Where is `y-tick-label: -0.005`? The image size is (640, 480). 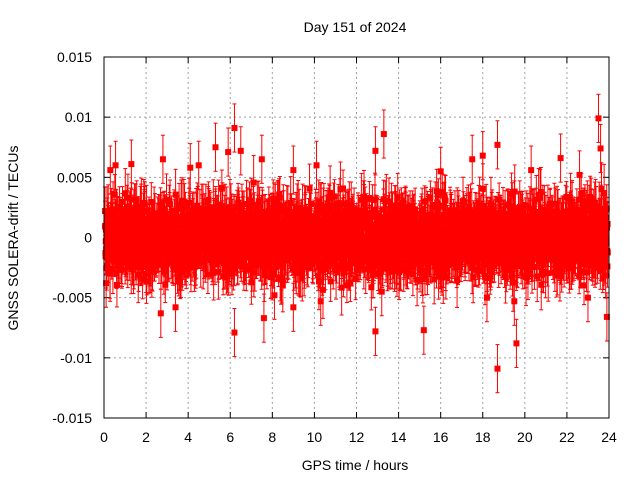
y-tick-label: -0.005 is located at coordinates (72, 298).